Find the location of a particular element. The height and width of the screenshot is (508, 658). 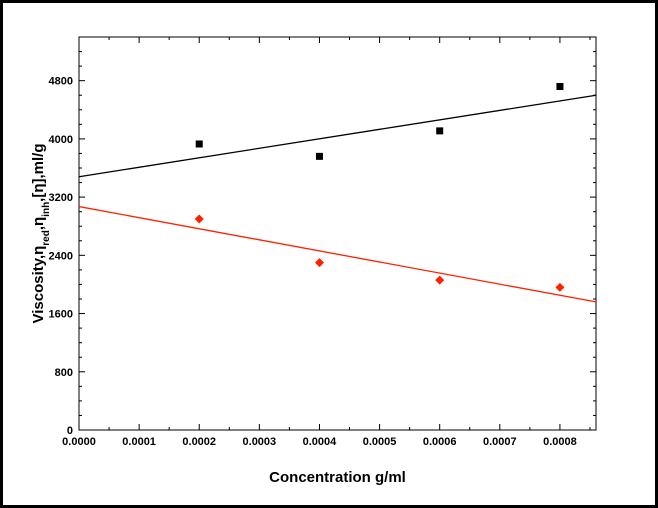

y-tick-label: 1600 is located at coordinates (61, 315).